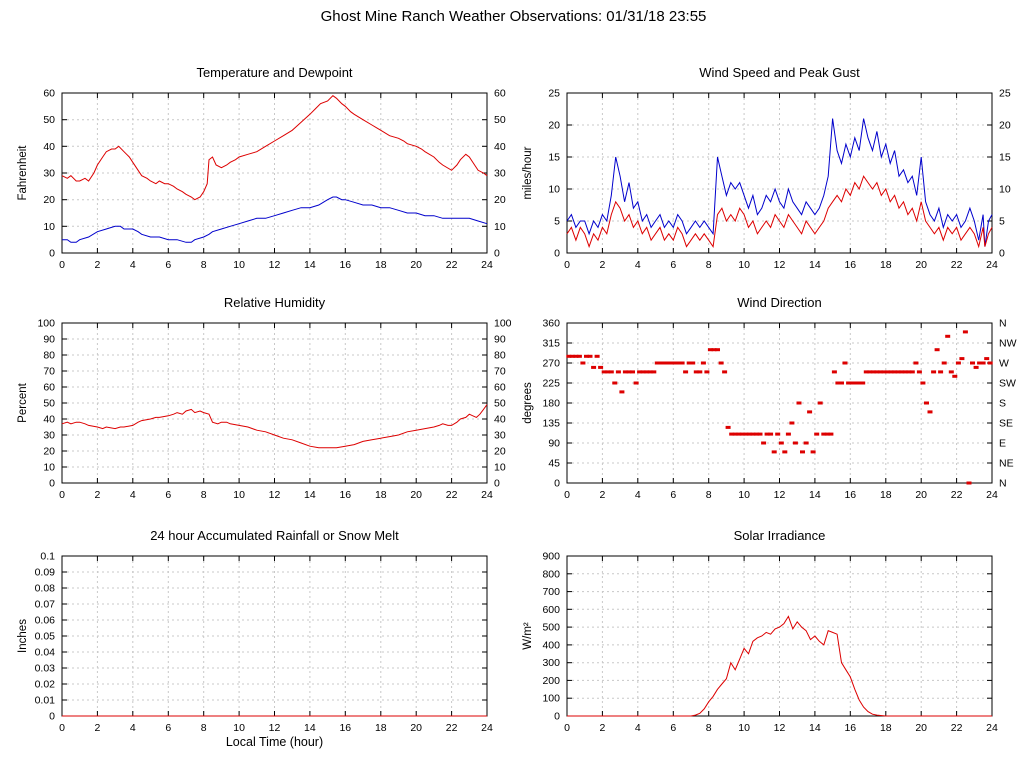  Describe the element at coordinates (551, 384) in the screenshot. I see `svg-text: 225` at that location.